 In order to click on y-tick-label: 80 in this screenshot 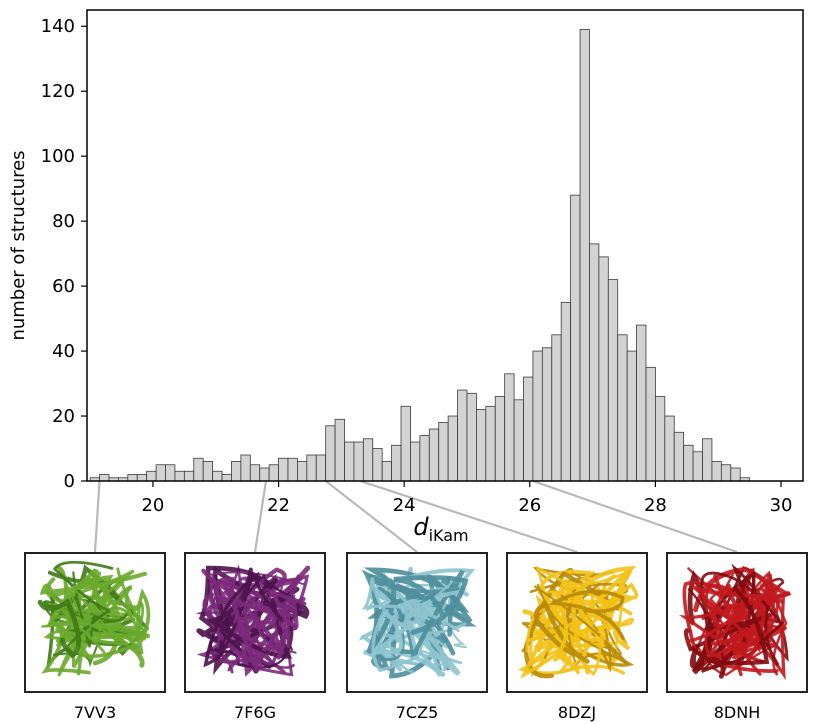, I will do `click(63, 221)`.